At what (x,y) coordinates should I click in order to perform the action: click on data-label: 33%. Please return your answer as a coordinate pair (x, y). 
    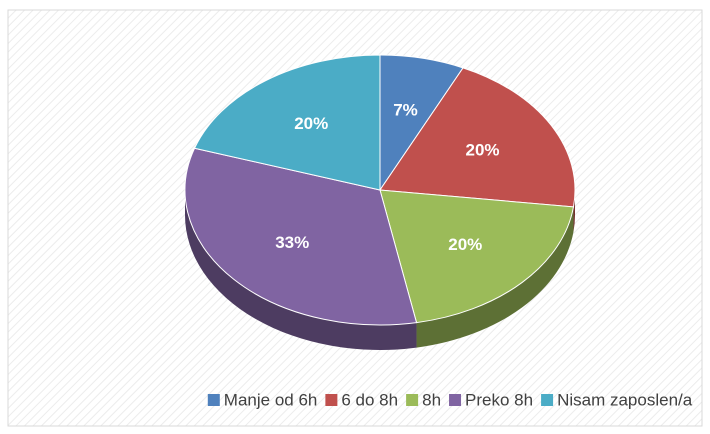
    Looking at the image, I should click on (292, 242).